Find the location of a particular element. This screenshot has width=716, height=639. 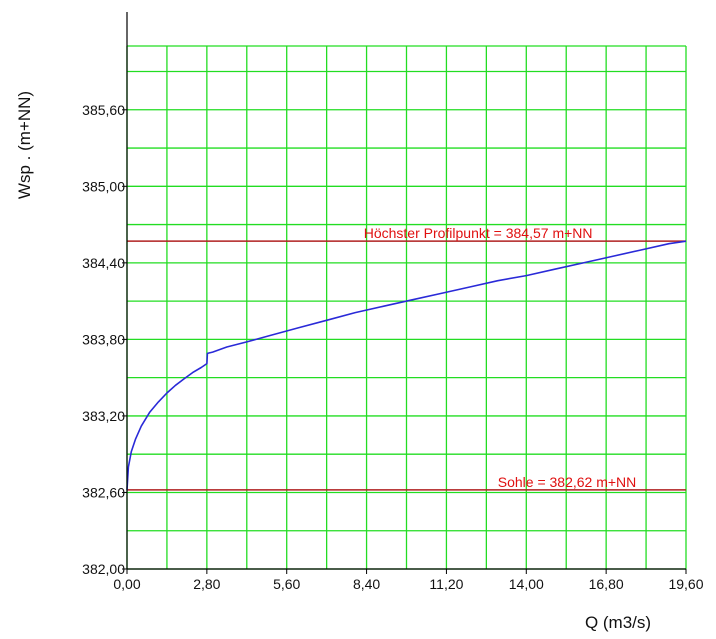

y-tick-label: 383,80 is located at coordinates (103, 339).